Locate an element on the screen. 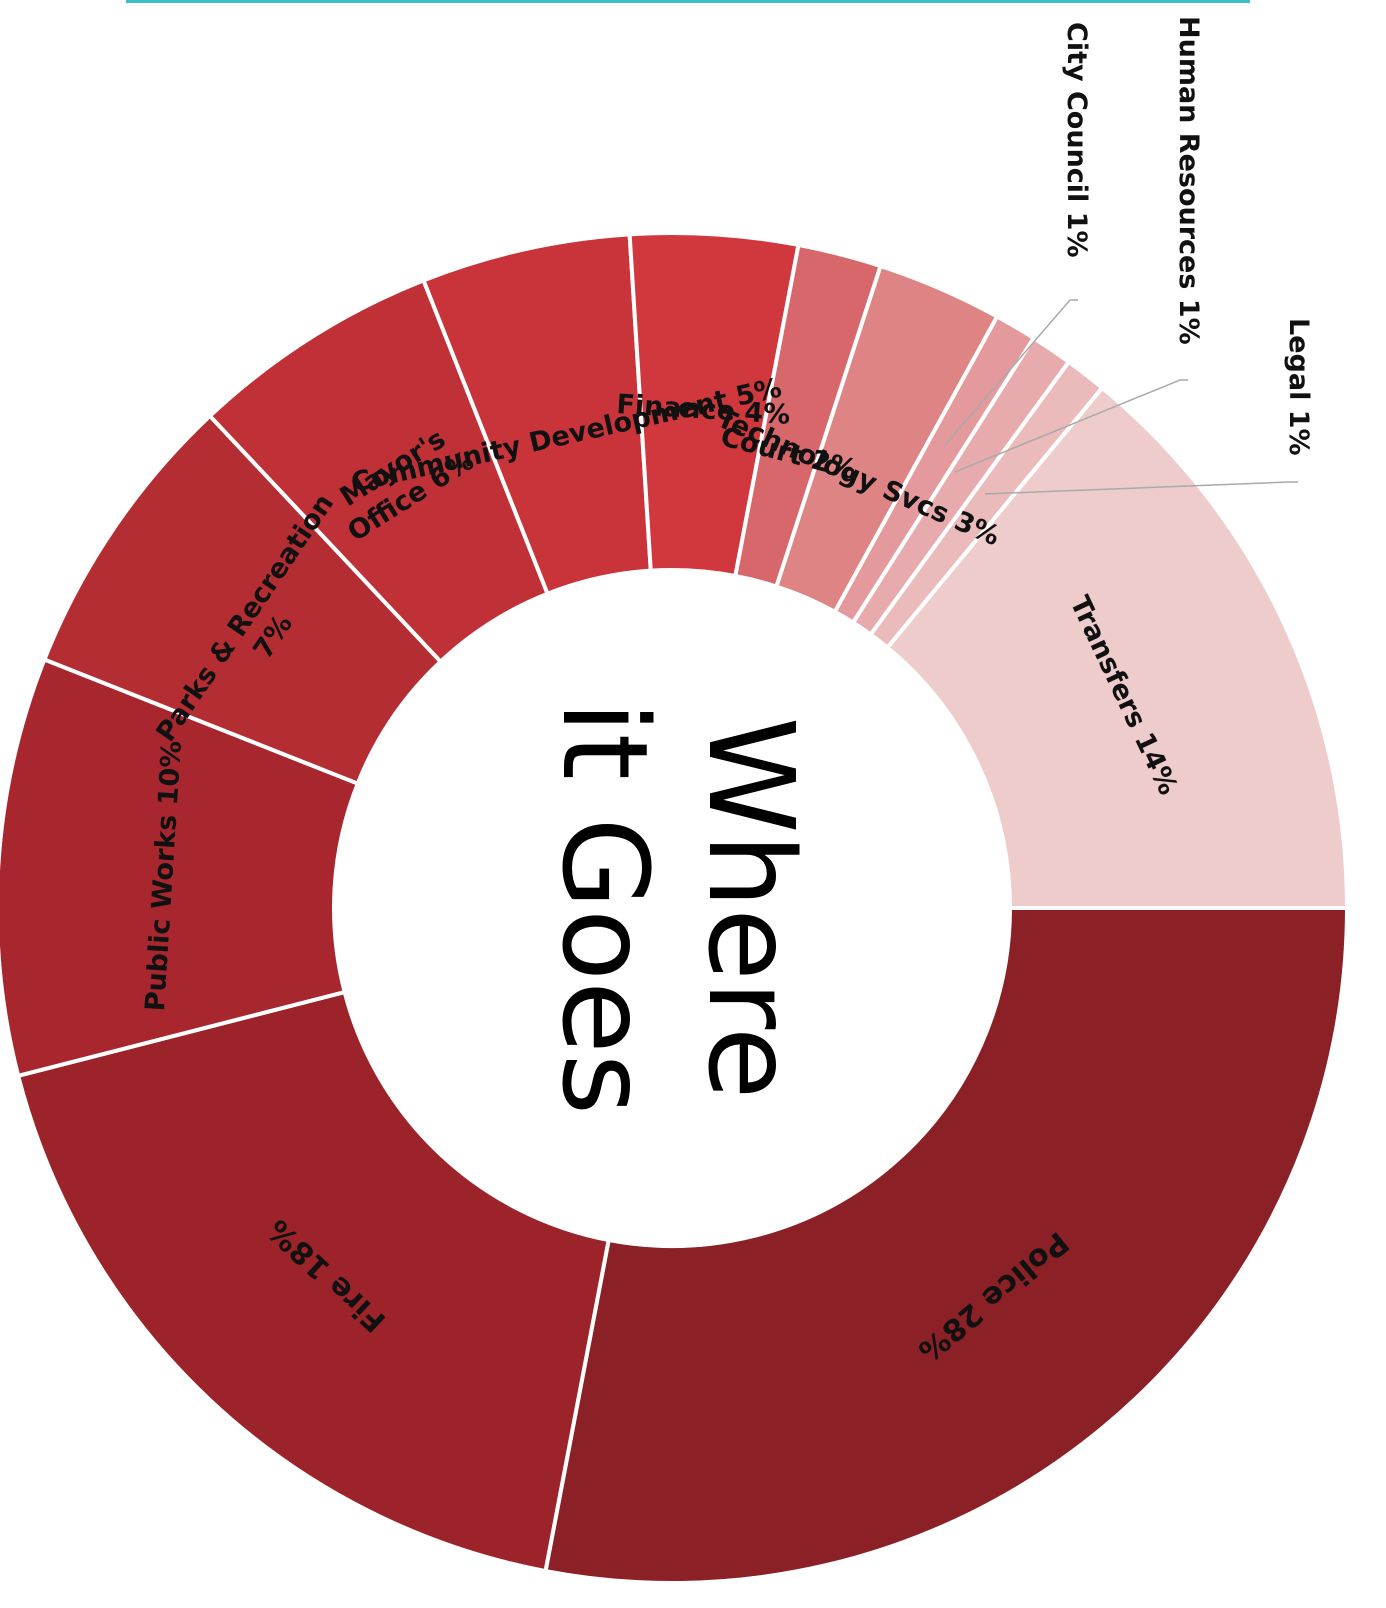 The width and height of the screenshot is (1386, 1608). center-title-line-1: Where is located at coordinates (751, 908).